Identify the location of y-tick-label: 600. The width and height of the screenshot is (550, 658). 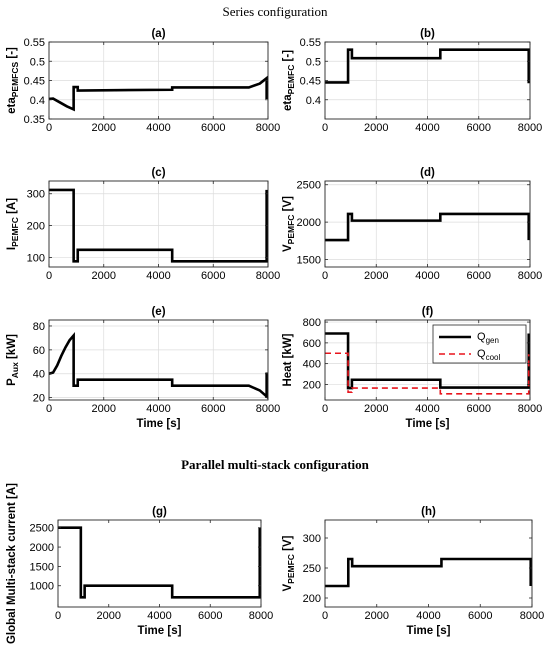
(312, 344).